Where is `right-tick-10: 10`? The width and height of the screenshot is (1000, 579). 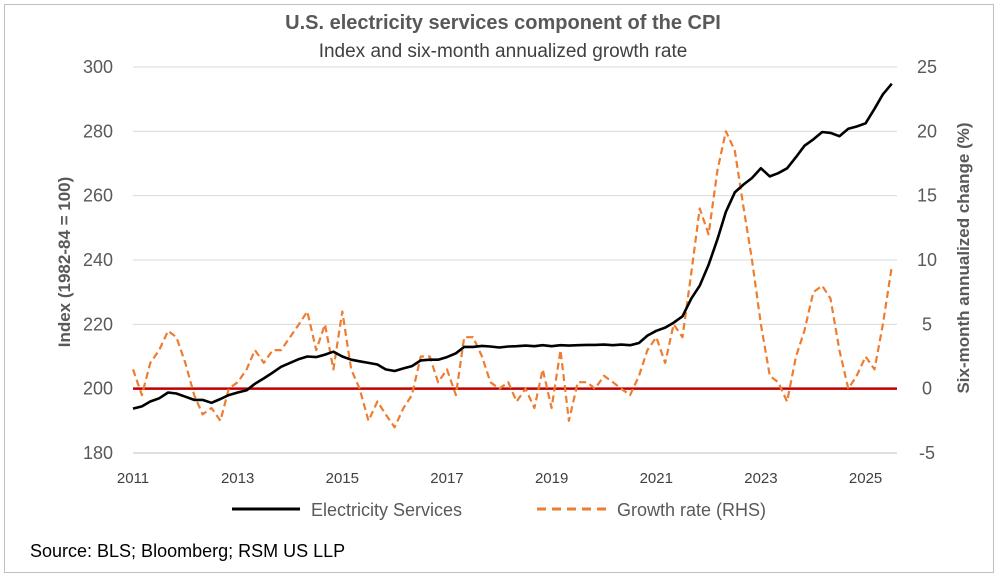 right-tick-10: 10 is located at coordinates (927, 260).